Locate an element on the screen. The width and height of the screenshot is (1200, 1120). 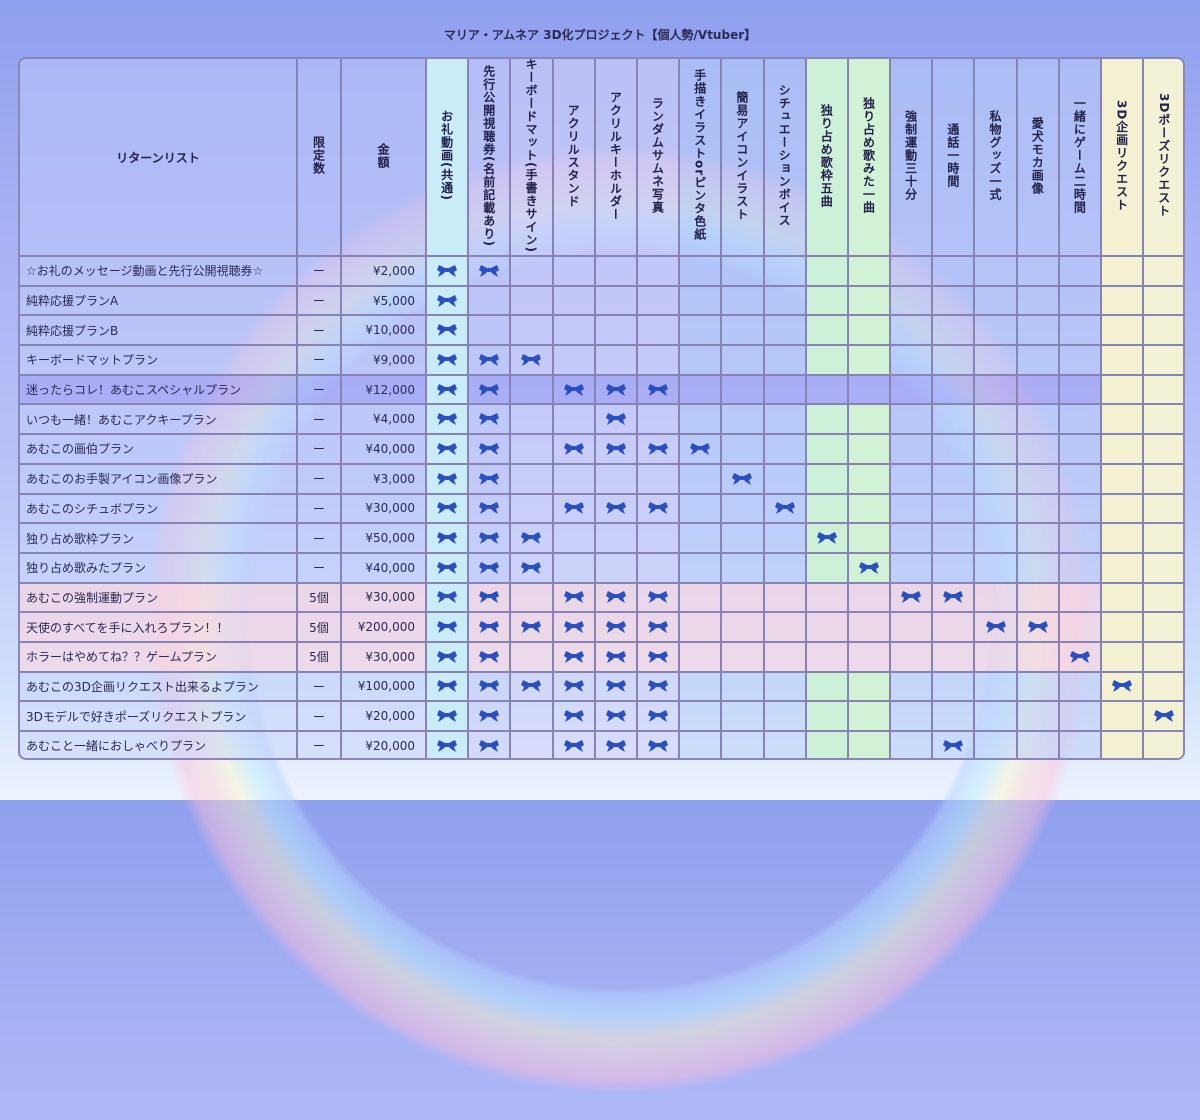
header-item-1: 先行公開視聴券(名前記載あり) is located at coordinates (489, 158).